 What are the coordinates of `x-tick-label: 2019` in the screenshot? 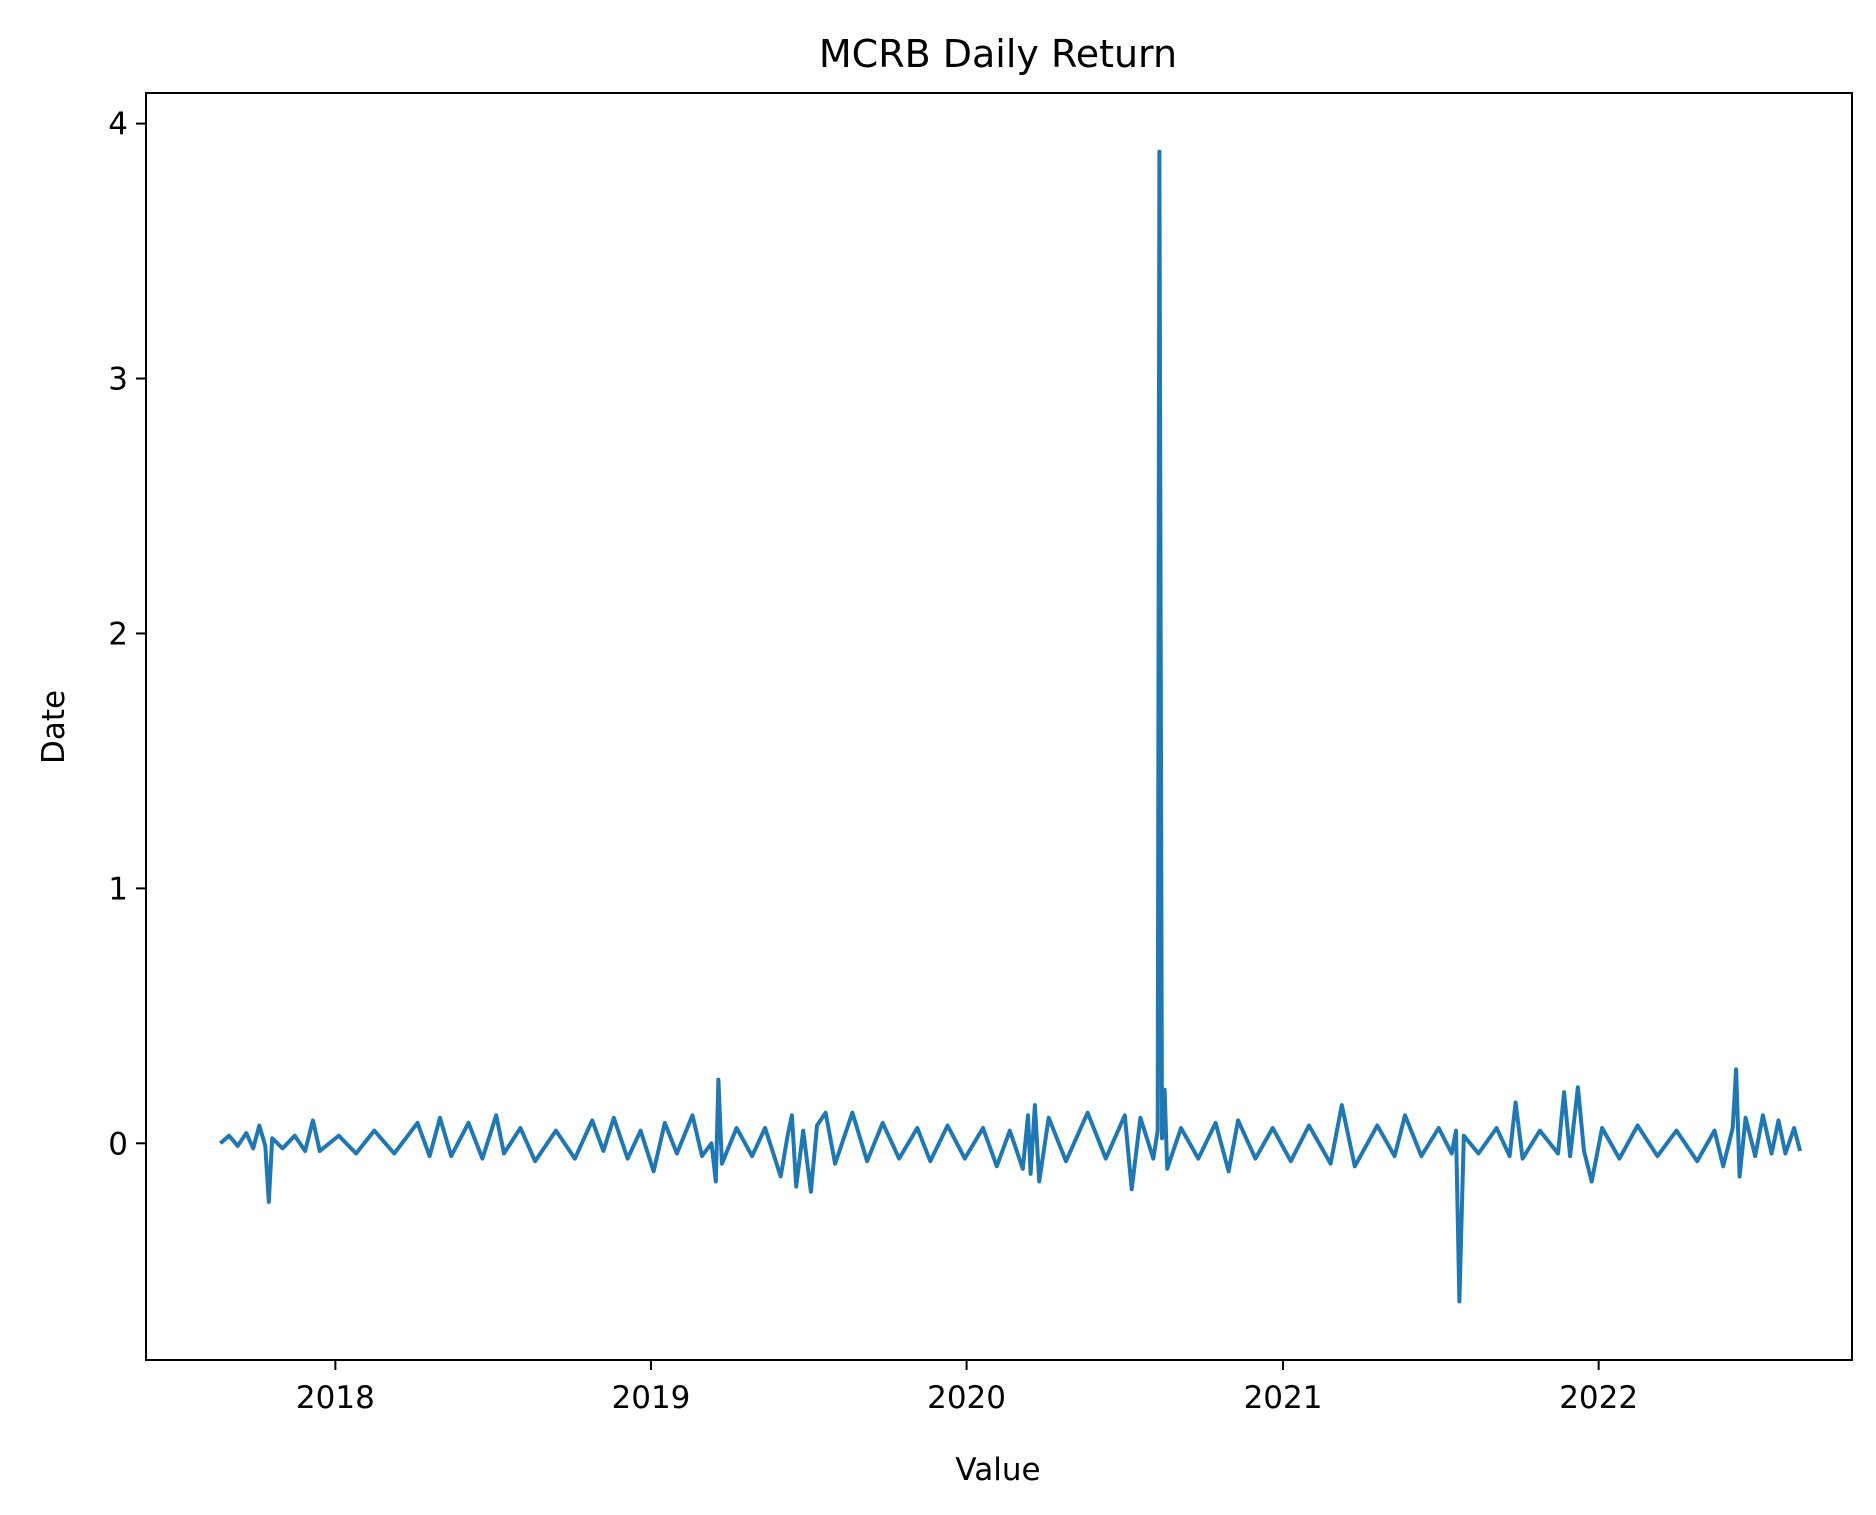 It's located at (651, 1398).